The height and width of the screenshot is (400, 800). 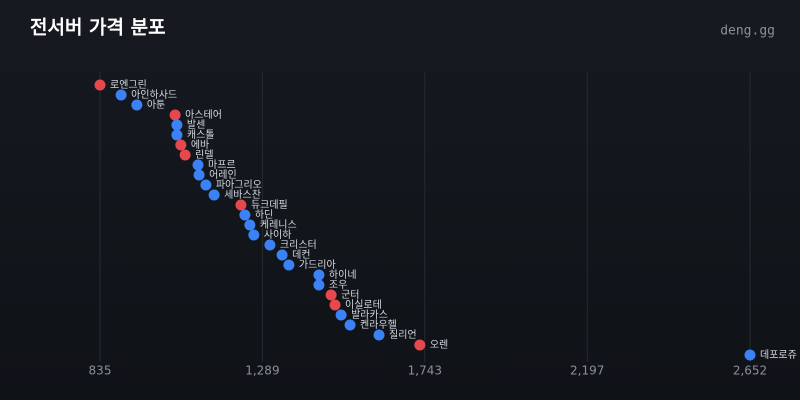 What do you see at coordinates (204, 155) in the screenshot?
I see `point-label: 린델` at bounding box center [204, 155].